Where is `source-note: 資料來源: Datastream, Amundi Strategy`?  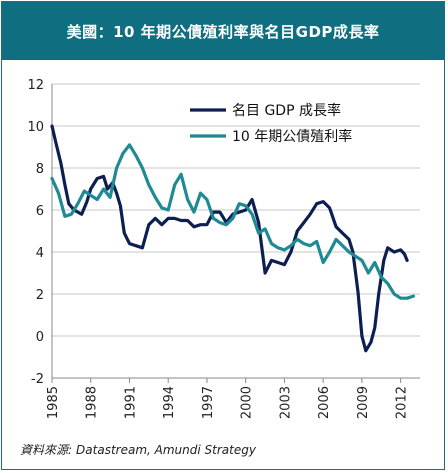
source-note: 資料來源: Datastream, Amundi Strategy is located at coordinates (138, 449).